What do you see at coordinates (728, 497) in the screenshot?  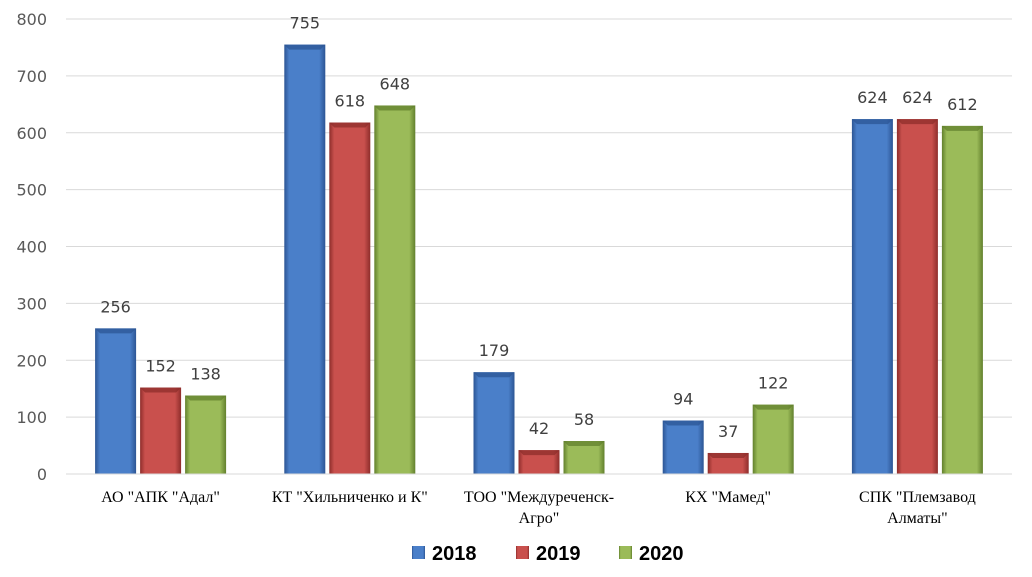 I see `x-tick-label: КХ "Мамед"` at bounding box center [728, 497].